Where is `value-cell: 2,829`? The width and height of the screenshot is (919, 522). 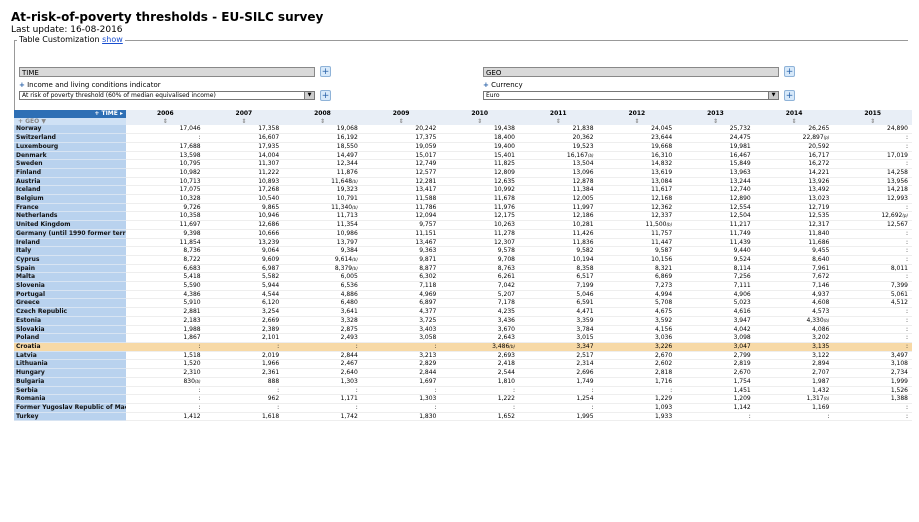
value-cell: 2,829 is located at coordinates (401, 364).